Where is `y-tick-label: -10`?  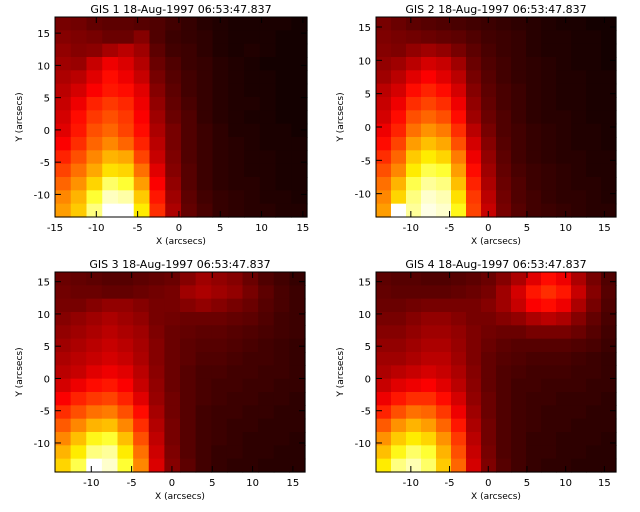
y-tick-label: -10 is located at coordinates (363, 444).